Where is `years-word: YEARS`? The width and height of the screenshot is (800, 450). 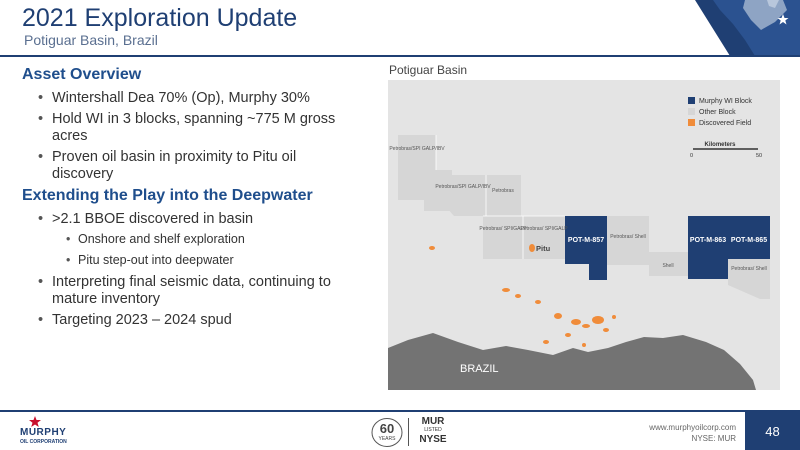 years-word: YEARS is located at coordinates (387, 439).